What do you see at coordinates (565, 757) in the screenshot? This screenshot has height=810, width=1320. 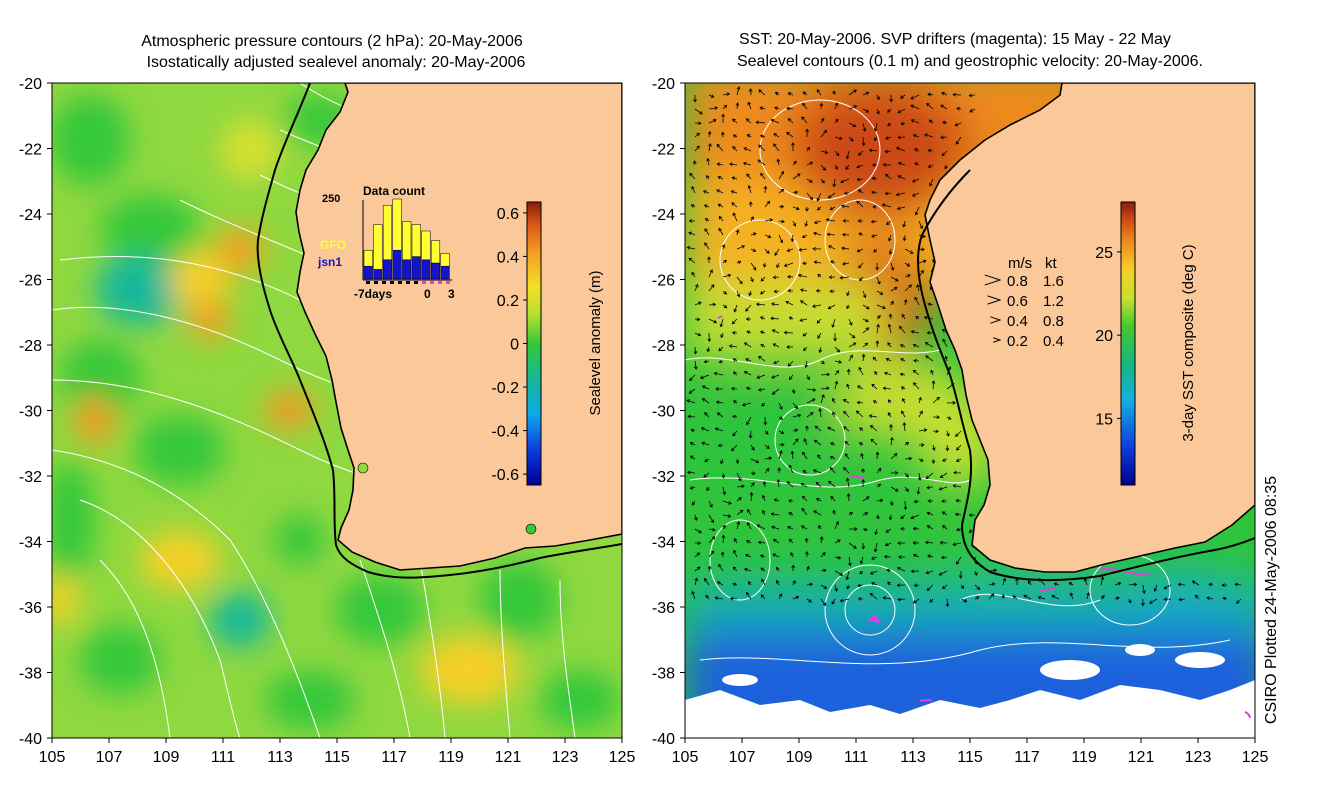 I see `x-tick-label: 123` at bounding box center [565, 757].